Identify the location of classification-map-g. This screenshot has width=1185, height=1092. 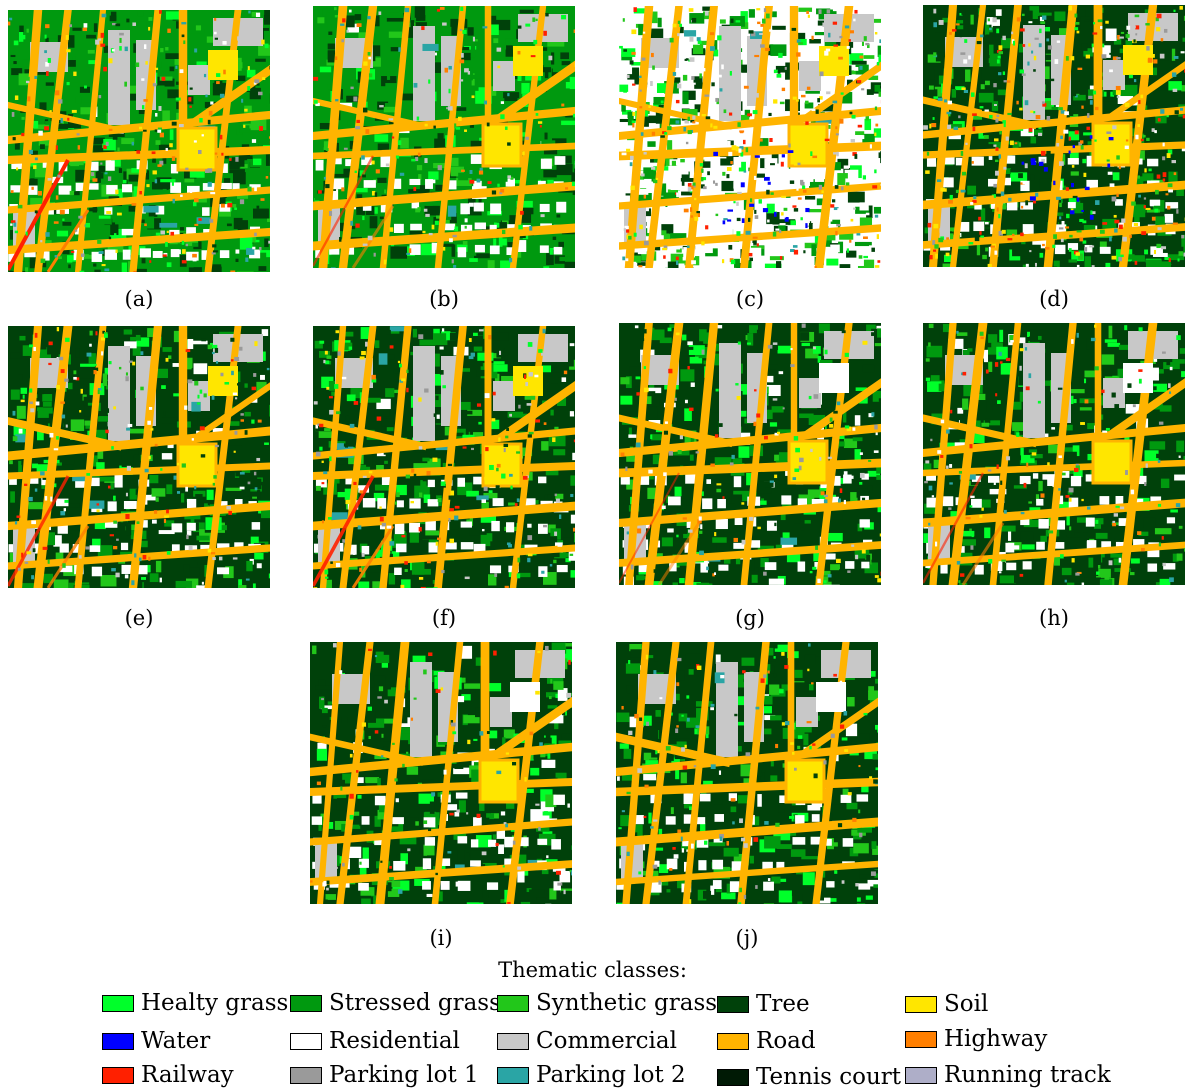
(750, 454).